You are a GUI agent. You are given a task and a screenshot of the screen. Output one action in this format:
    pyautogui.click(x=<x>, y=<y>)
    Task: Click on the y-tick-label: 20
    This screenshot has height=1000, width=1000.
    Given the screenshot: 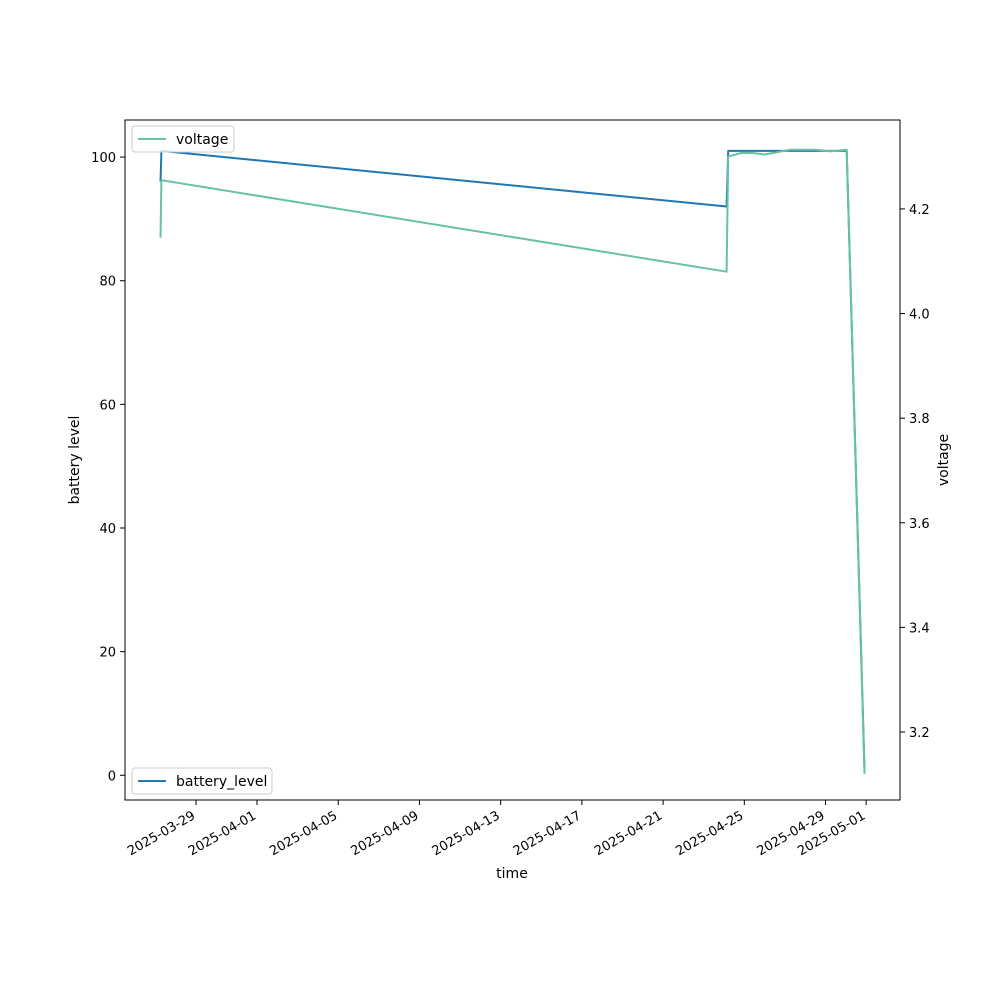 What is the action you would take?
    pyautogui.click(x=107, y=653)
    